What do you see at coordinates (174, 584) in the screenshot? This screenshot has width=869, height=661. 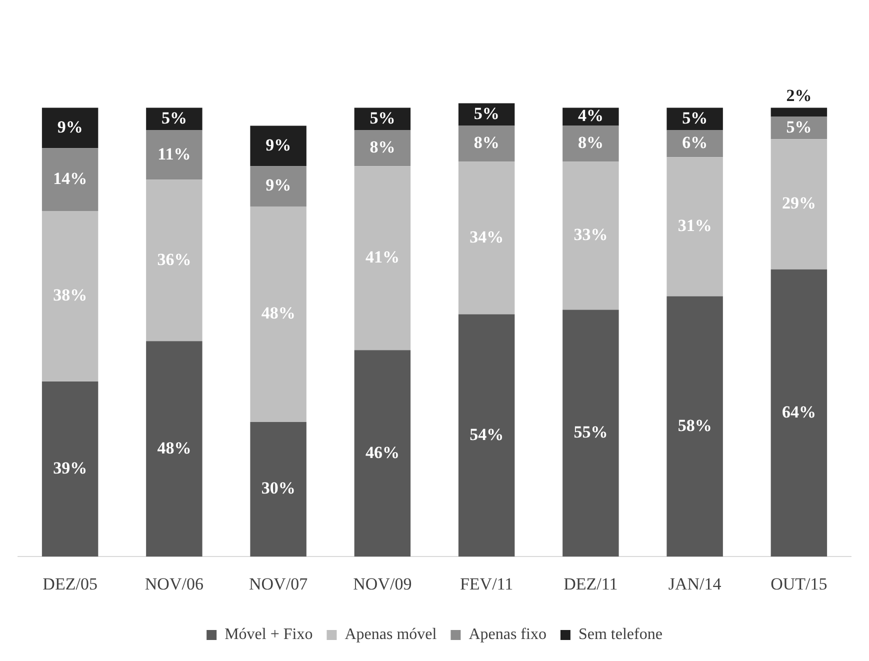 I see `x-tick-label: NOV/06` at bounding box center [174, 584].